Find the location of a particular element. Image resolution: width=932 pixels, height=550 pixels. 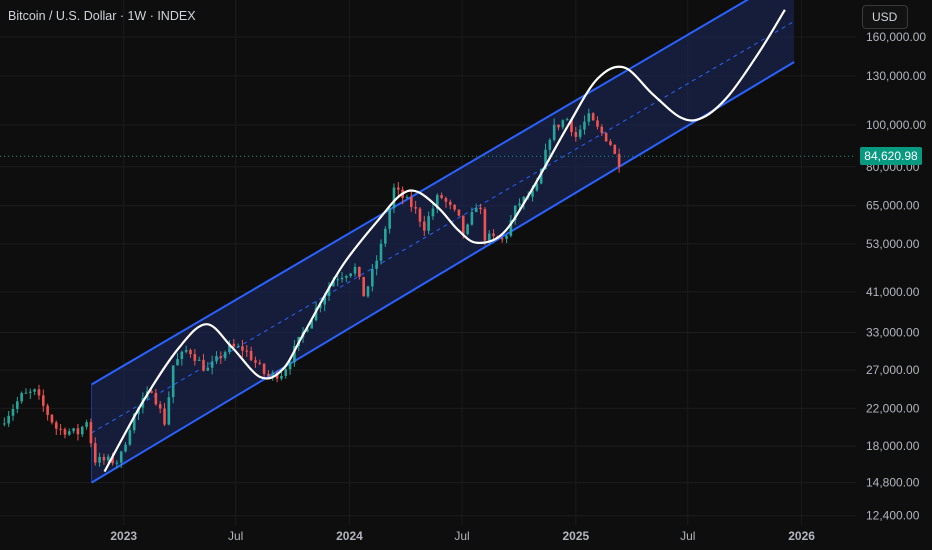

y-tick-label: 22,000.00 is located at coordinates (893, 408).